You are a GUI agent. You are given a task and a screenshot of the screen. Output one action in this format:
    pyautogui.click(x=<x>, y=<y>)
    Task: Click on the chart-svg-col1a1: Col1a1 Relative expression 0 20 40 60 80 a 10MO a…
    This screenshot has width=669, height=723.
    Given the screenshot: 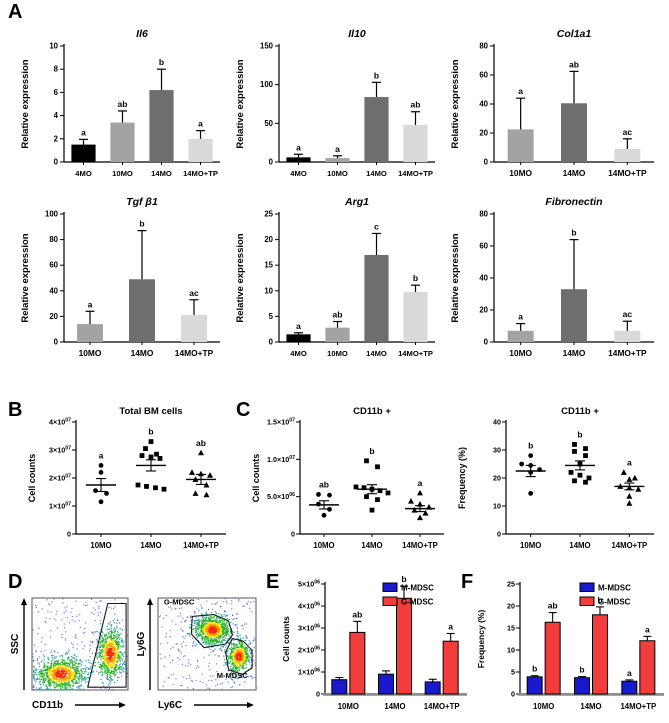 What is the action you would take?
    pyautogui.click(x=552, y=103)
    